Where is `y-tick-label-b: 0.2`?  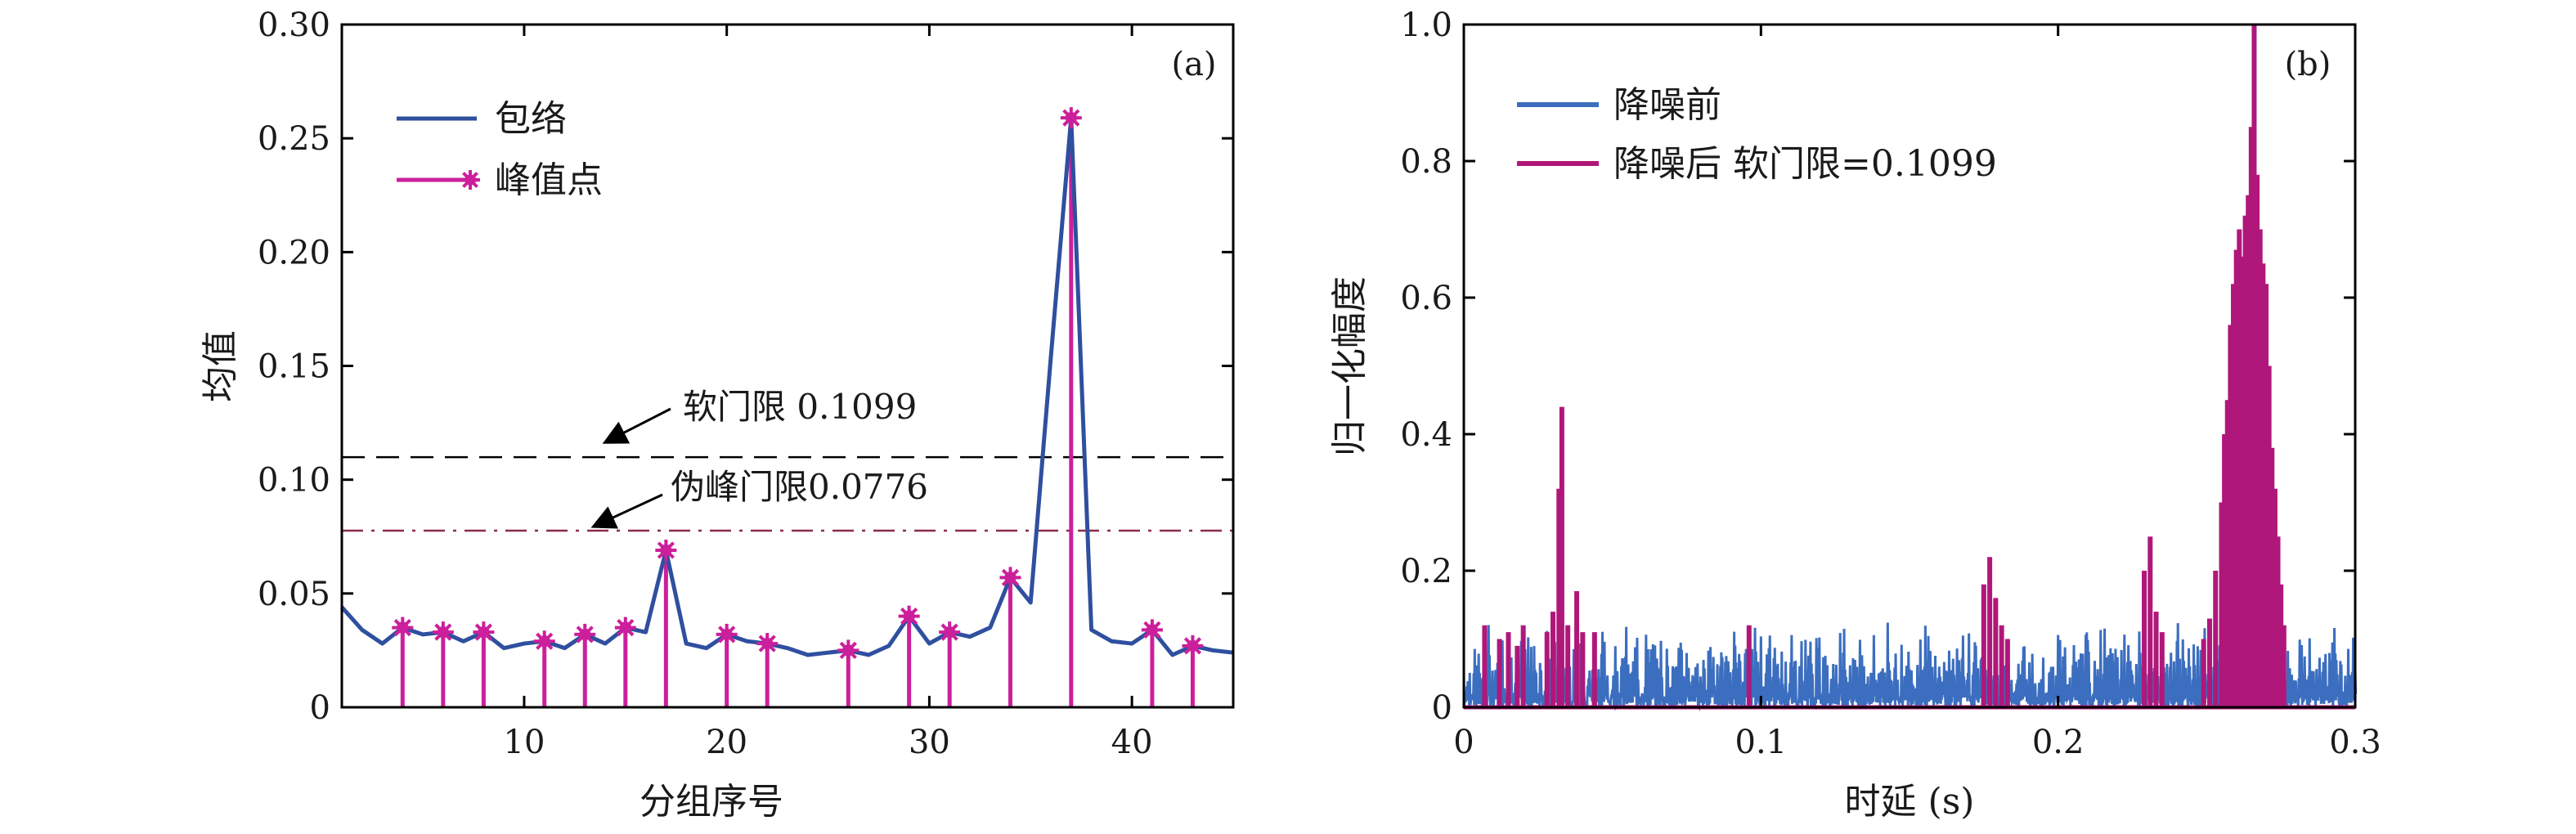 y-tick-label-b: 0.2 is located at coordinates (1426, 571).